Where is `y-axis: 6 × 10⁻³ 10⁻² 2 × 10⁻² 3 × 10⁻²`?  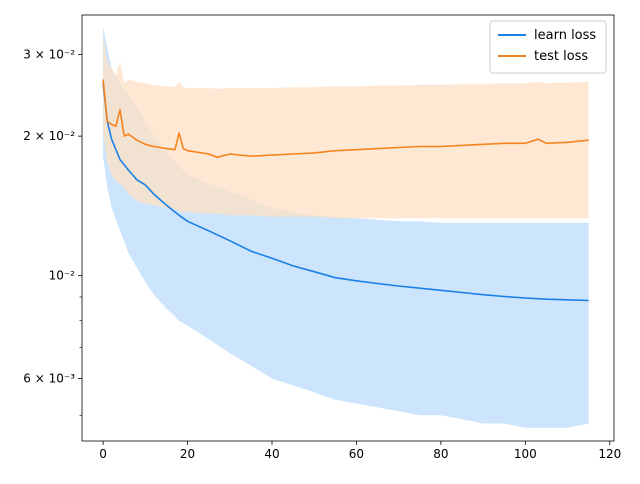
y-axis: 6 × 10⁻³ 10⁻² 2 × 10⁻² 3 × 10⁻² is located at coordinates (52, 231).